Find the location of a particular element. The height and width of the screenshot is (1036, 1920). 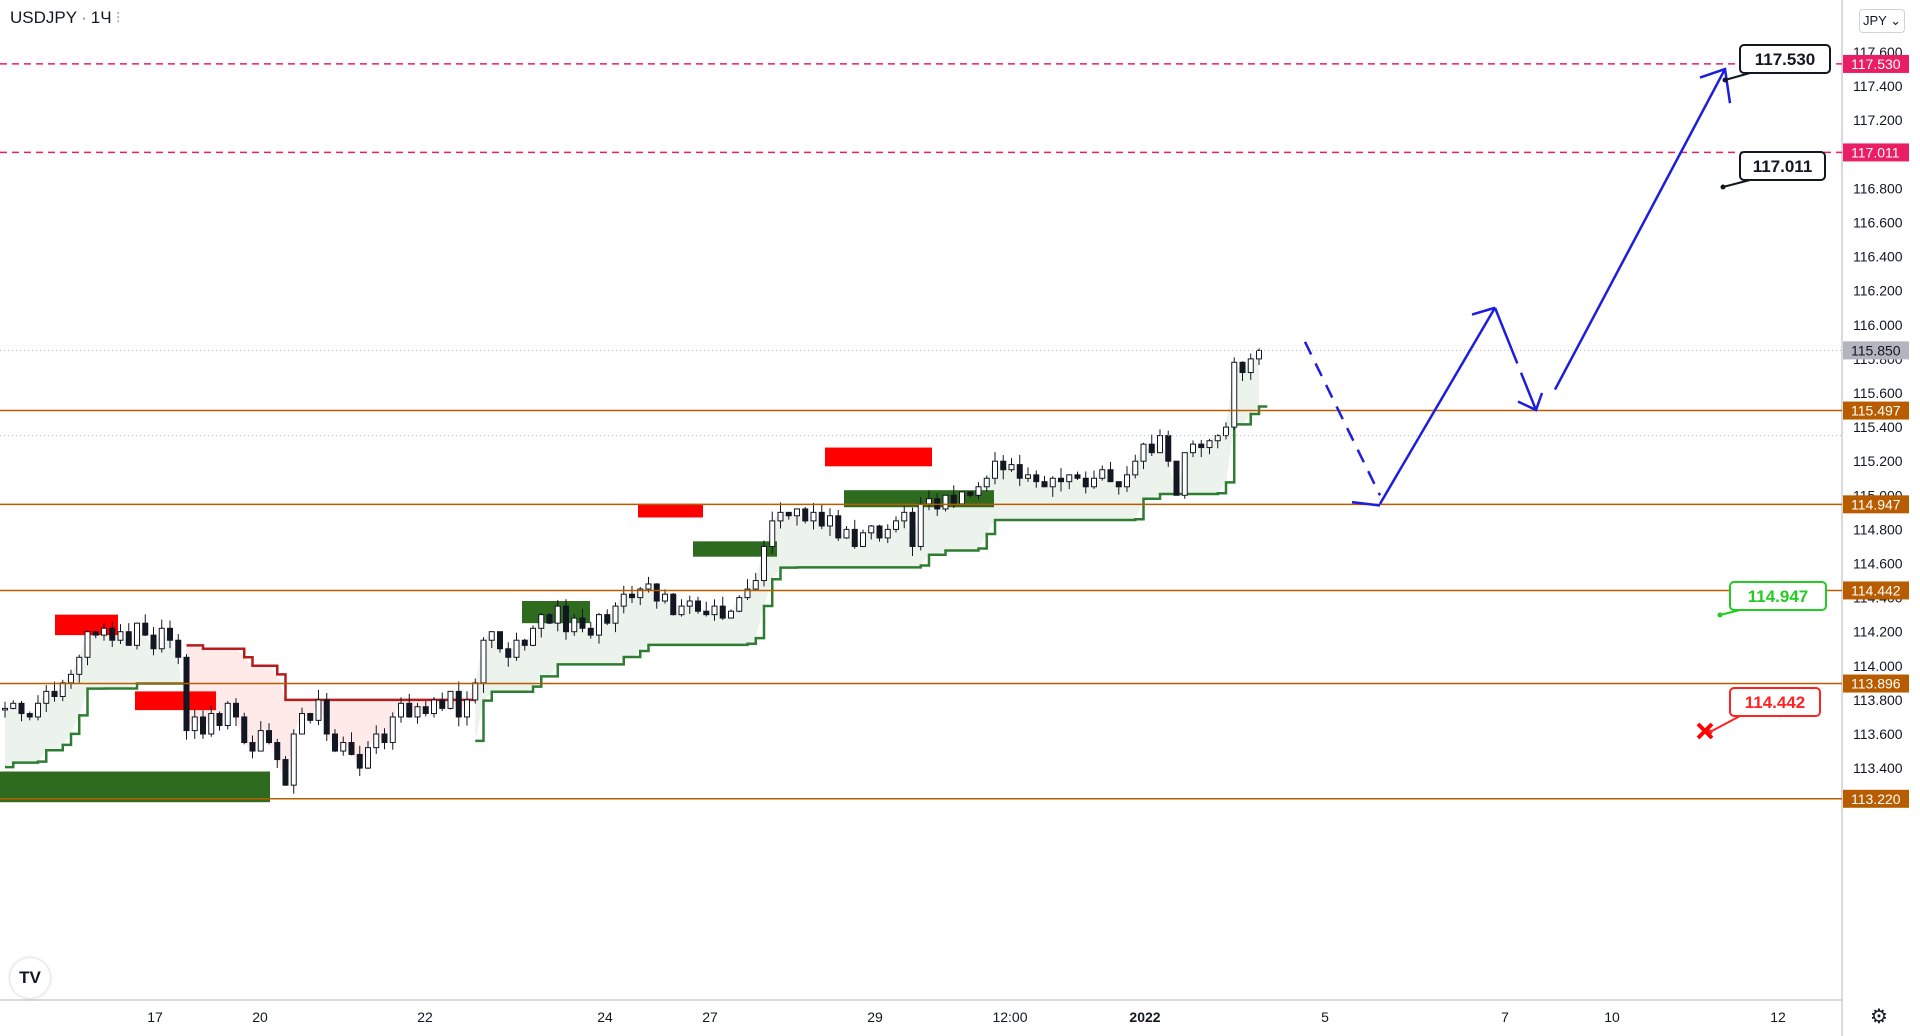

timeframe-label: 1Ч is located at coordinates (101, 17).